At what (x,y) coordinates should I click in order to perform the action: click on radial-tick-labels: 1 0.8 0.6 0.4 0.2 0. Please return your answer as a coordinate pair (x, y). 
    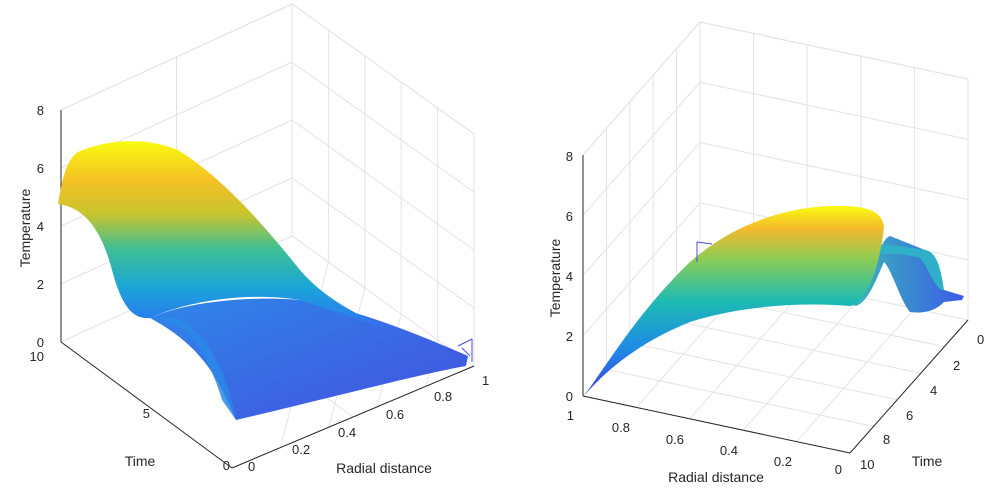
    Looking at the image, I should click on (704, 442).